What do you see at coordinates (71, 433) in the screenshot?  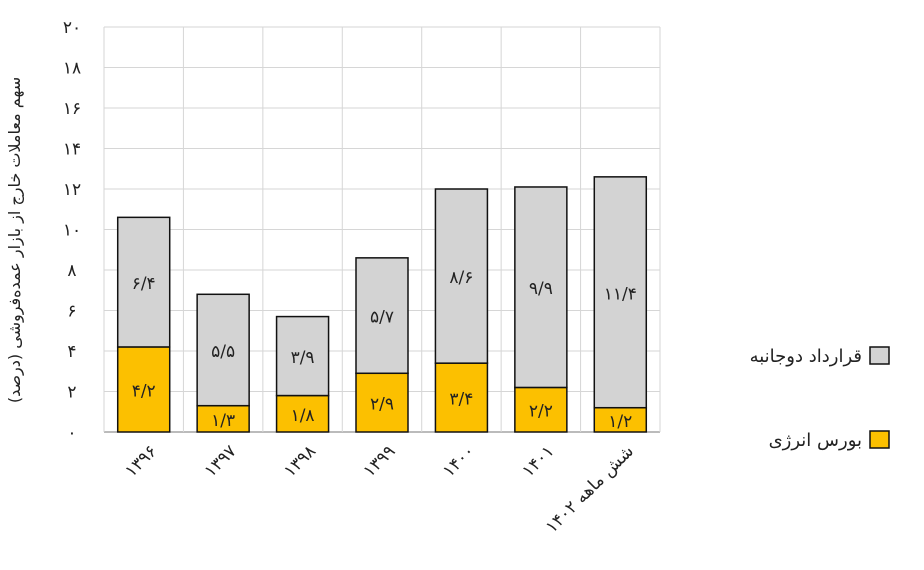 I see `y-tick-label: ۰` at bounding box center [71, 433].